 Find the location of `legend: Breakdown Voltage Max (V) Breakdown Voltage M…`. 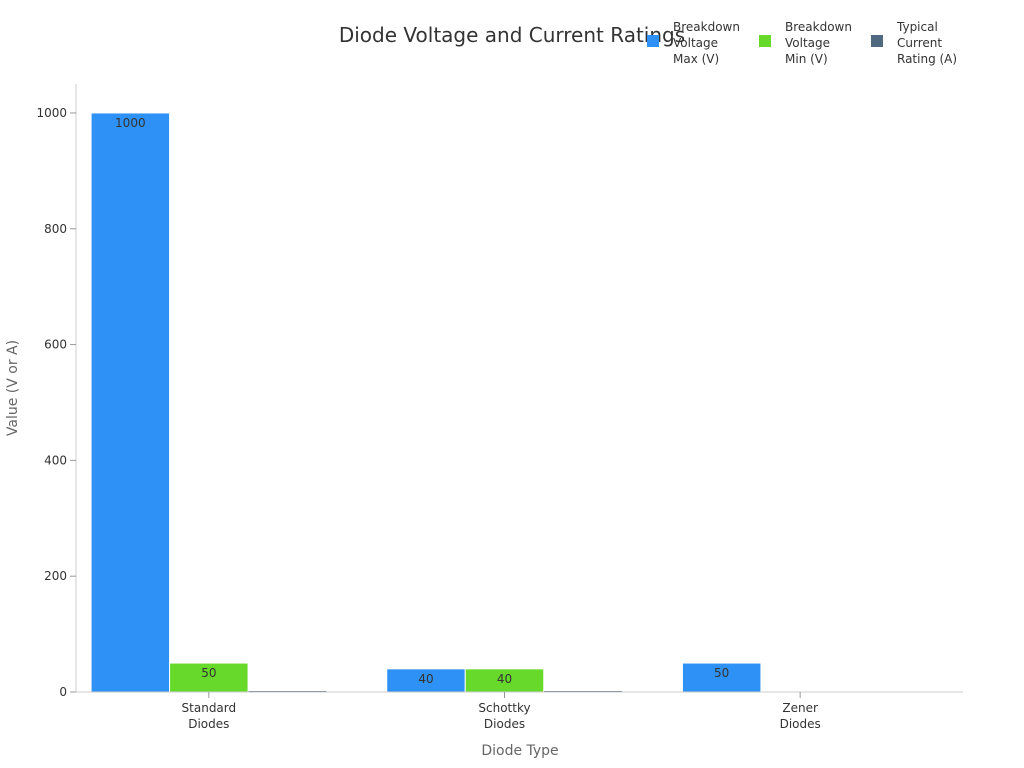

legend: Breakdown Voltage Max (V) Breakdown Voltage M… is located at coordinates (802, 43).